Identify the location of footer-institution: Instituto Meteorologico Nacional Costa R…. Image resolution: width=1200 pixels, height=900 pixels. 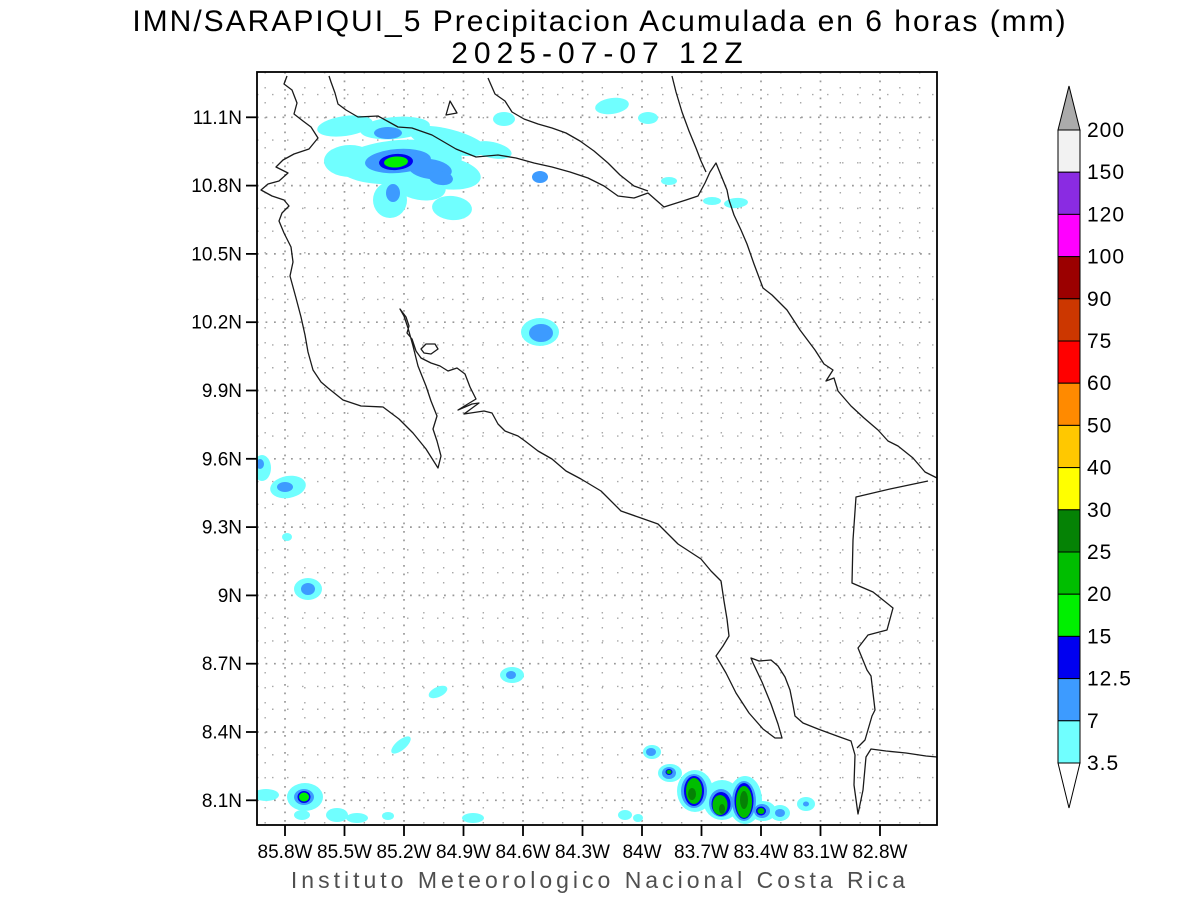
(600, 880).